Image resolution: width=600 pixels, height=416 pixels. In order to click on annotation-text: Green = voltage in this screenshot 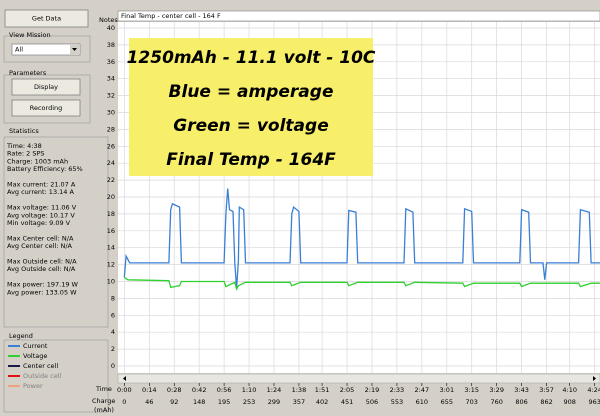, I will do `click(250, 126)`.